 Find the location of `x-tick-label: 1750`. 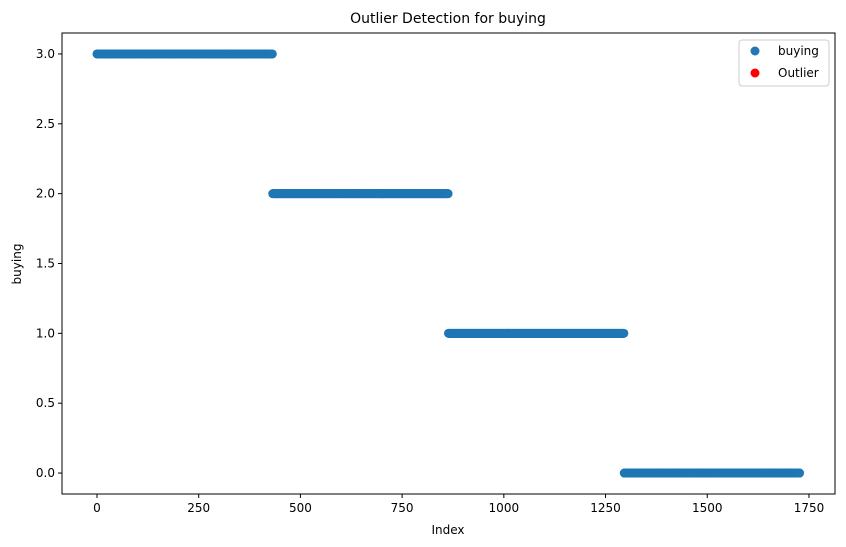

x-tick-label: 1750 is located at coordinates (809, 508).